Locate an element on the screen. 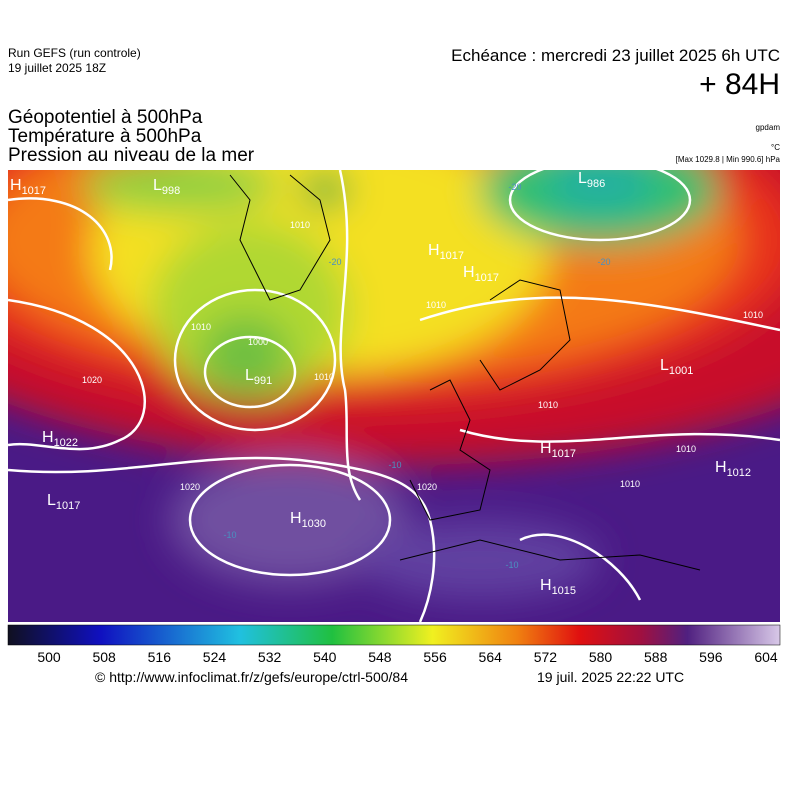 The height and width of the screenshot is (789, 788). colorbar-label: 556 is located at coordinates (435, 657).